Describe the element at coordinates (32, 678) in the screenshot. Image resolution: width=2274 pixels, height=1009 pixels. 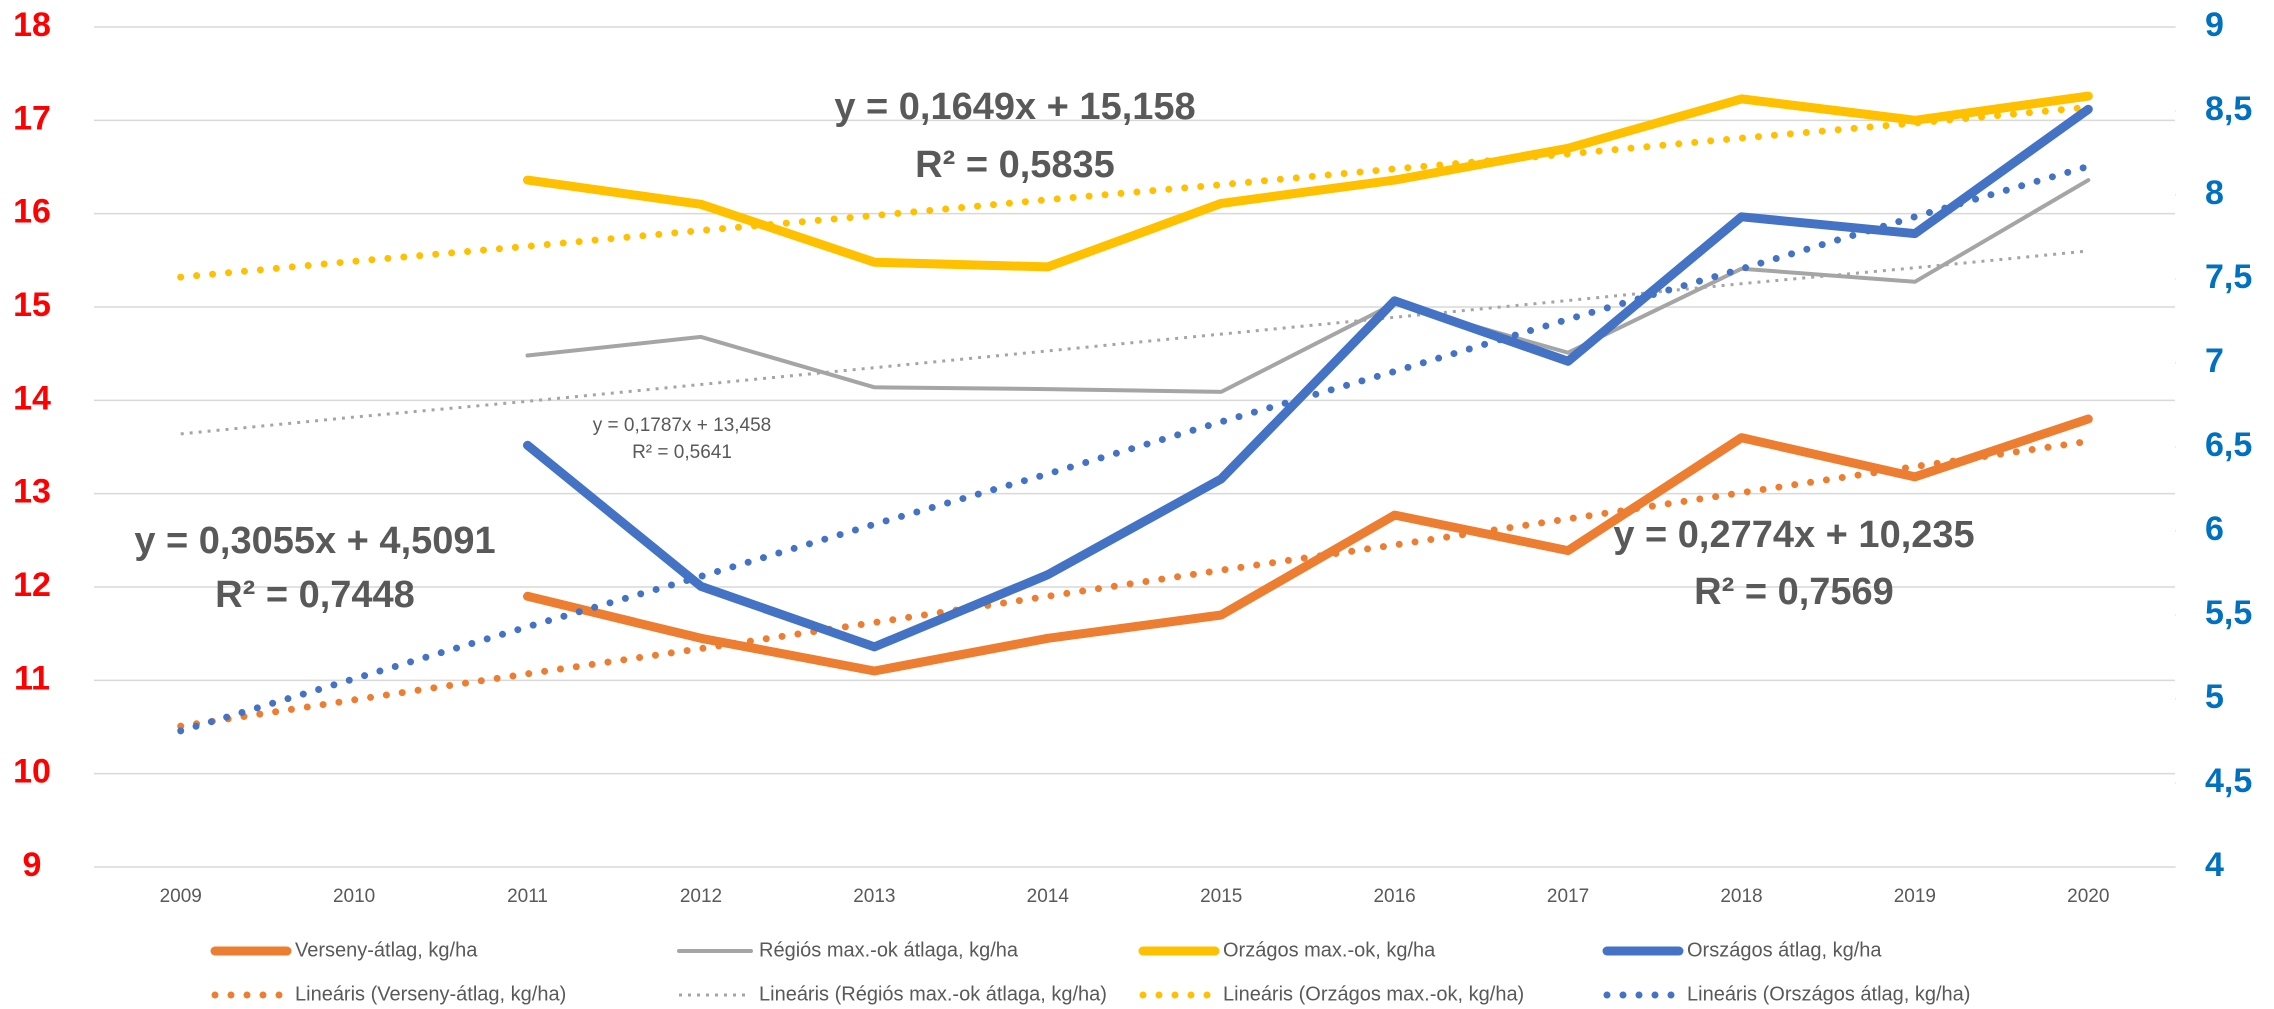
I see `y-tick-label: 11` at that location.